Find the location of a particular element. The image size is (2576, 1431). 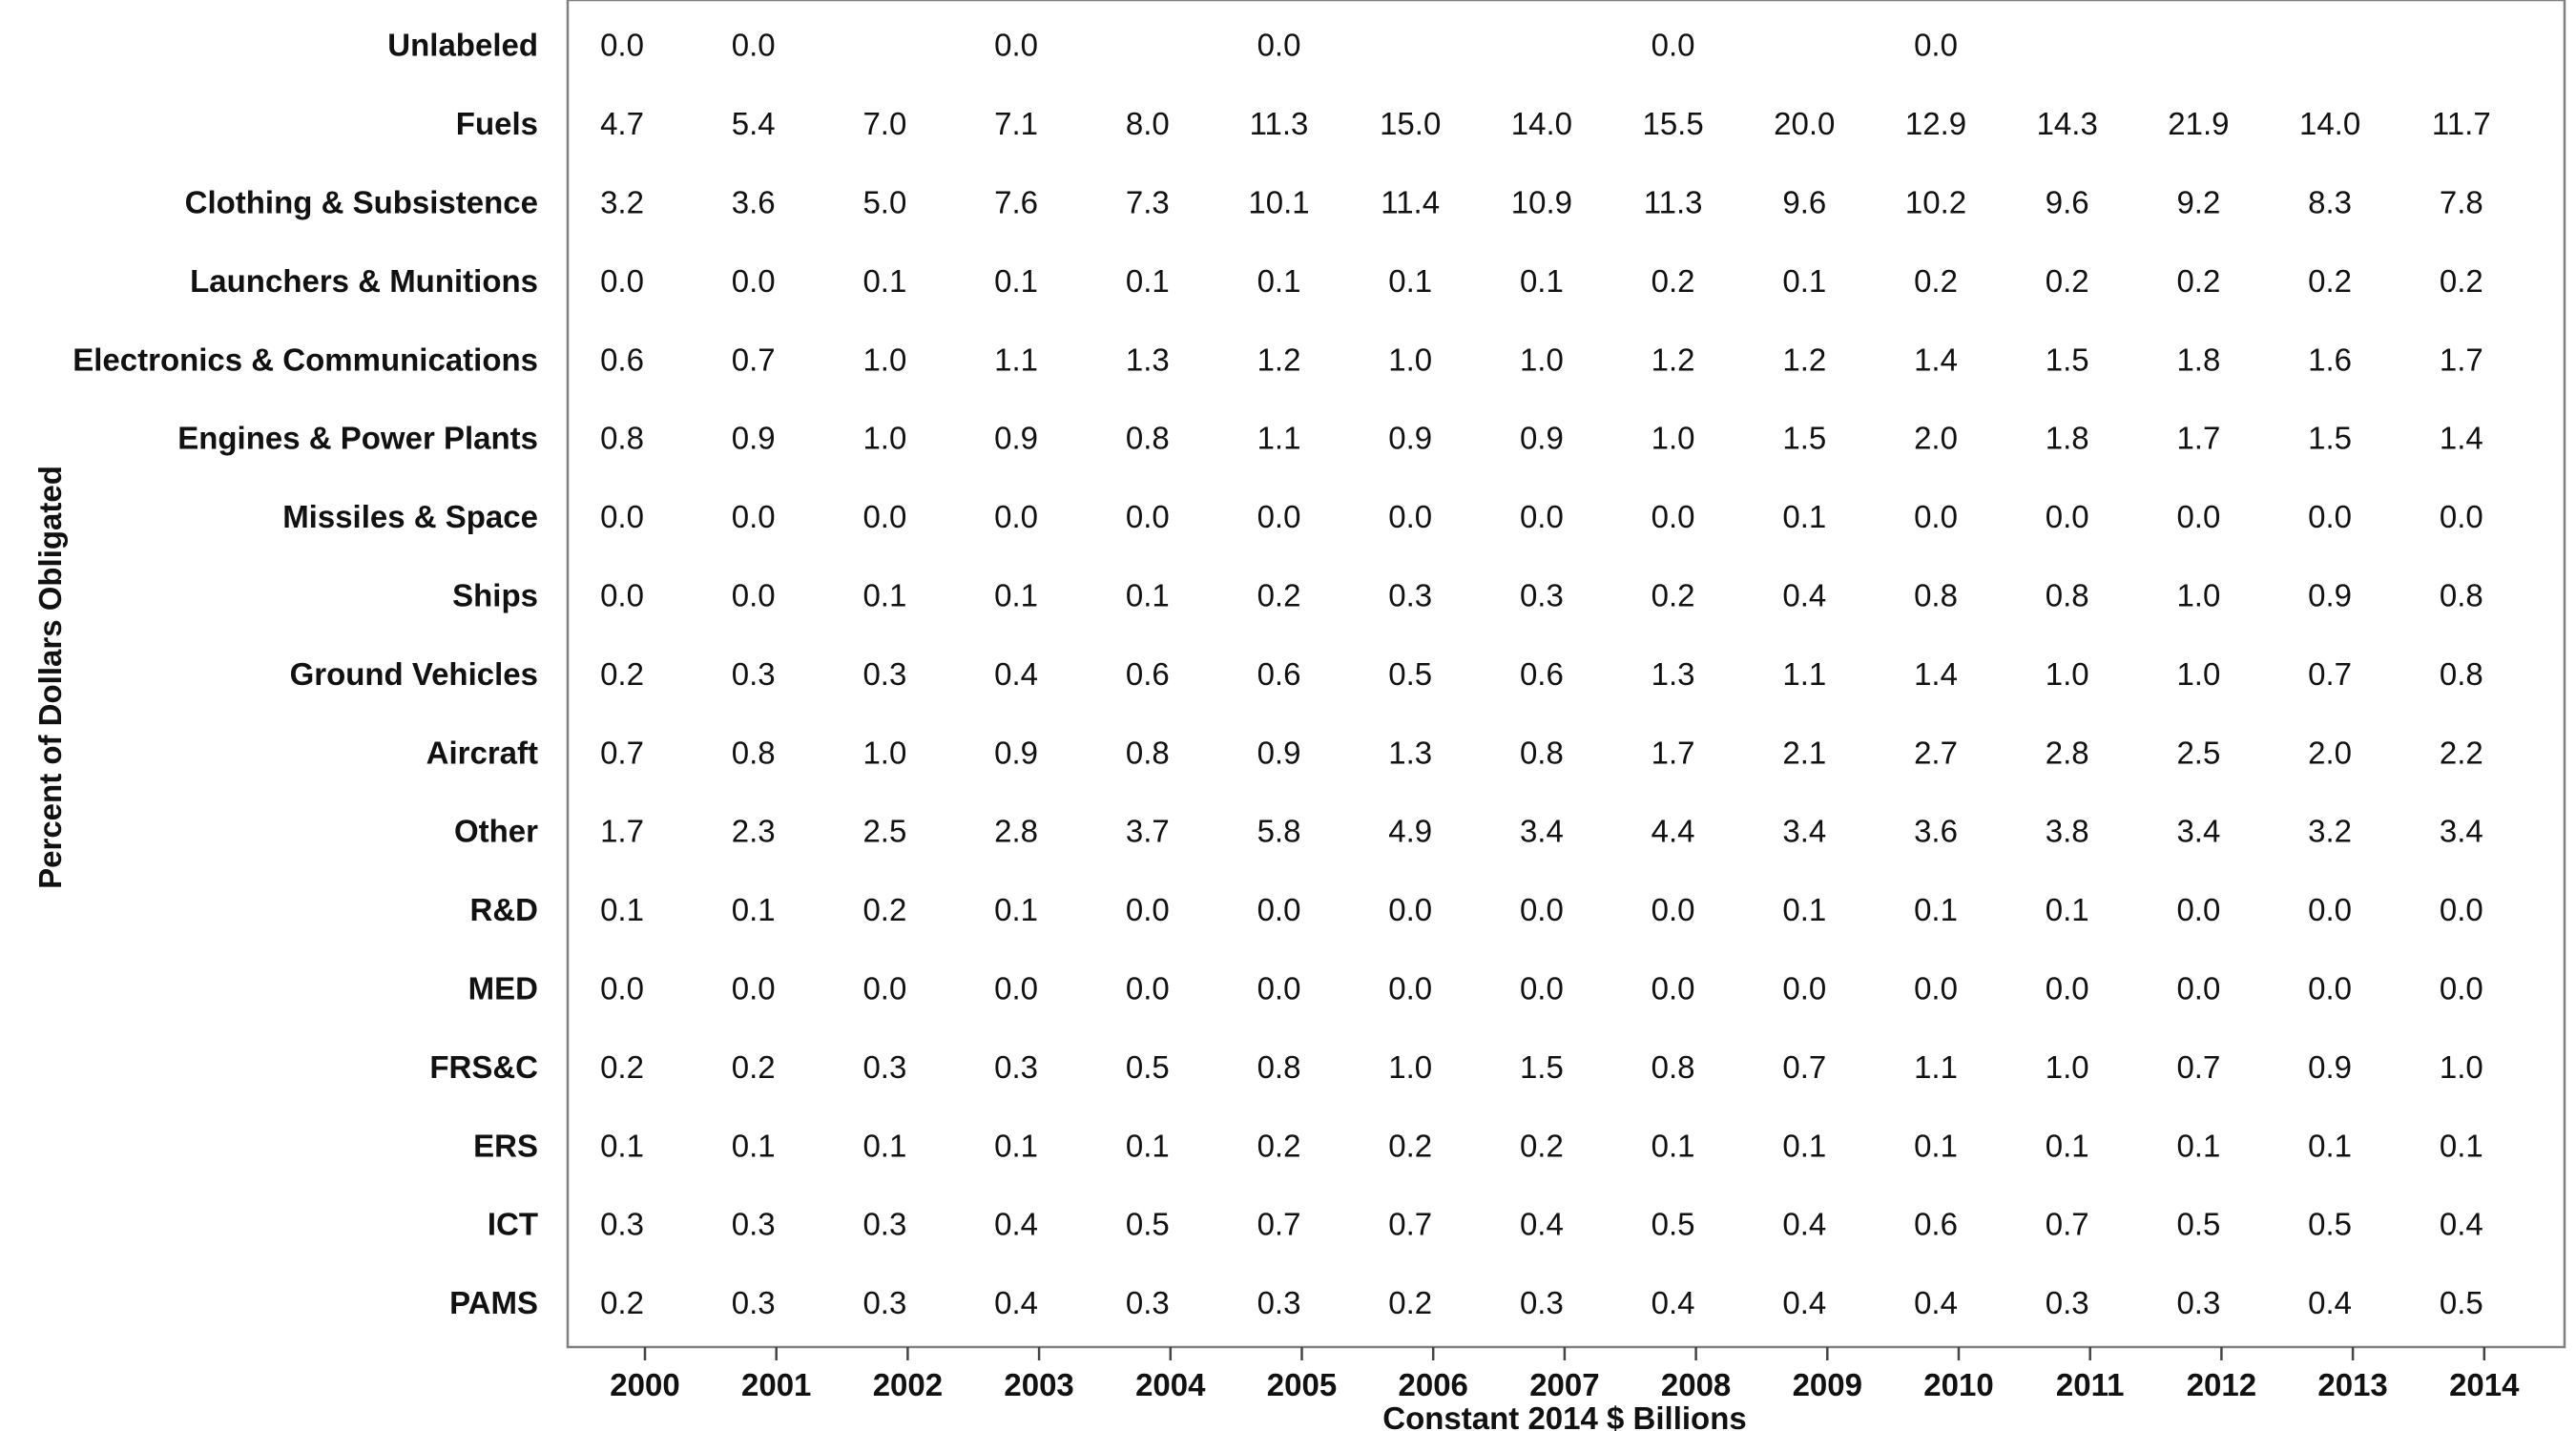

x-tick-label: 2004 is located at coordinates (1170, 1384).